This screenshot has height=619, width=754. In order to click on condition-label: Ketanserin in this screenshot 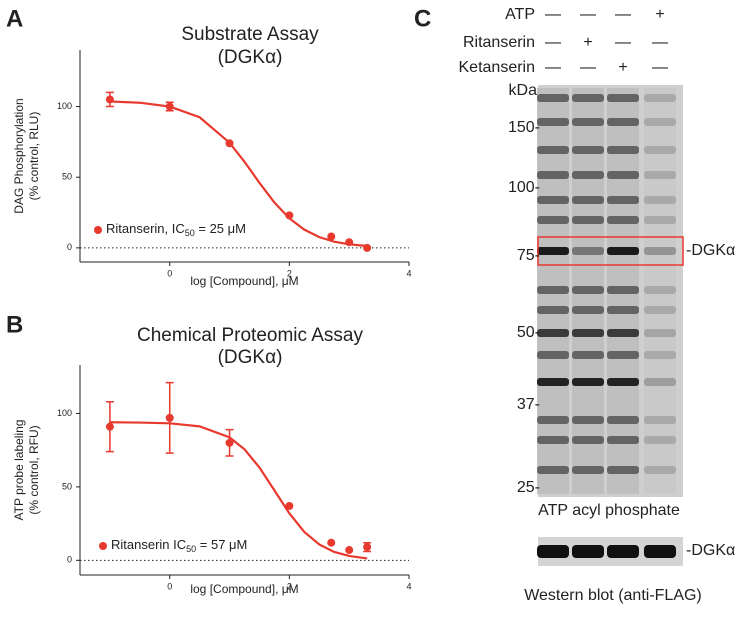, I will do `click(497, 67)`.